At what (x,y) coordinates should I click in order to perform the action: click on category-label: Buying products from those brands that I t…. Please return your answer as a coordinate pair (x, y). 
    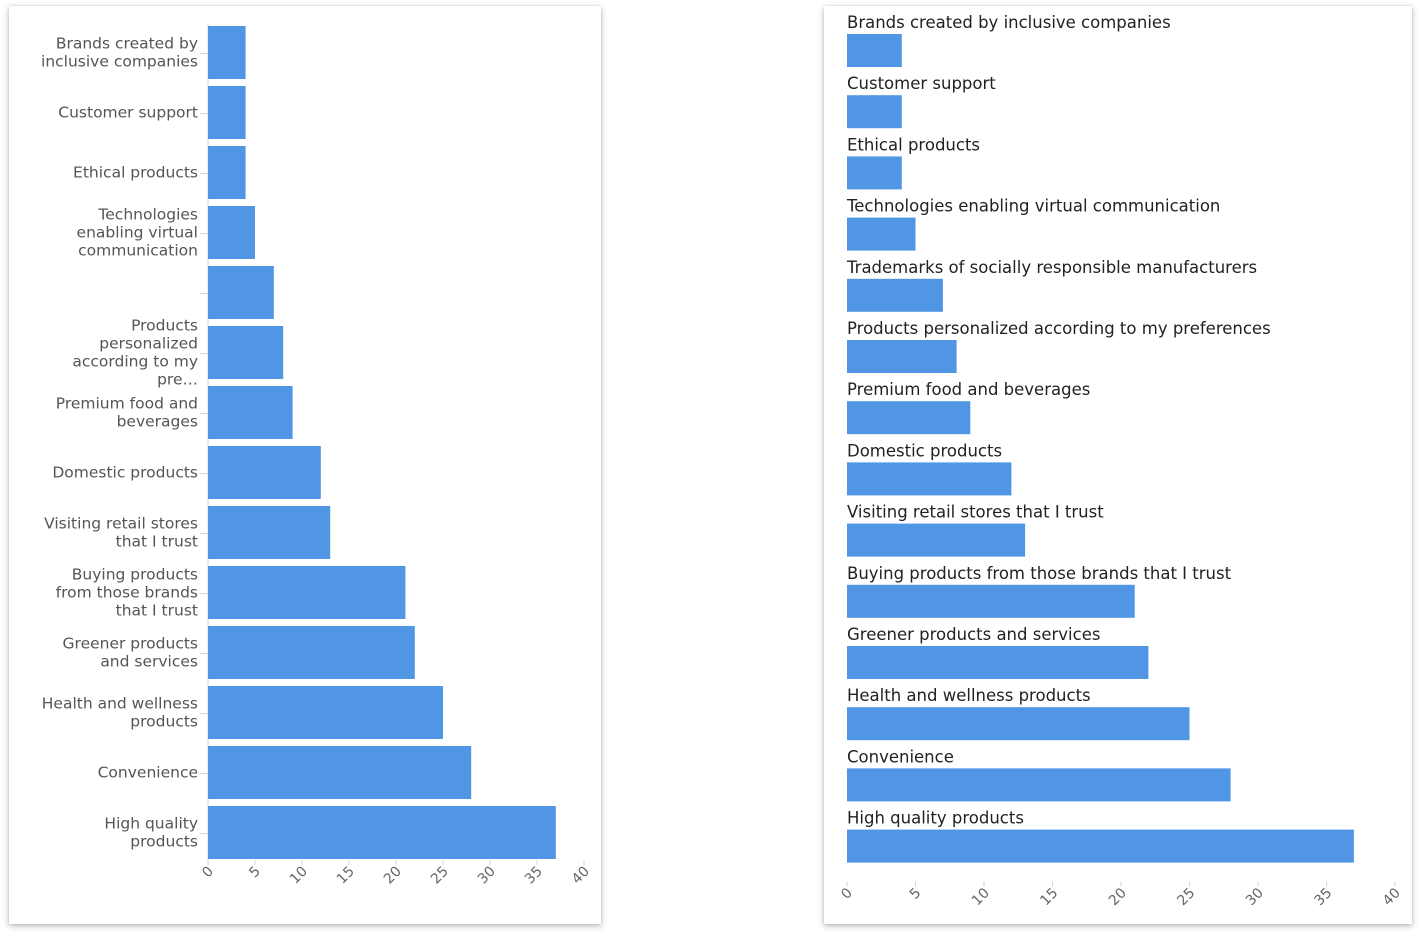
    Looking at the image, I should click on (127, 593).